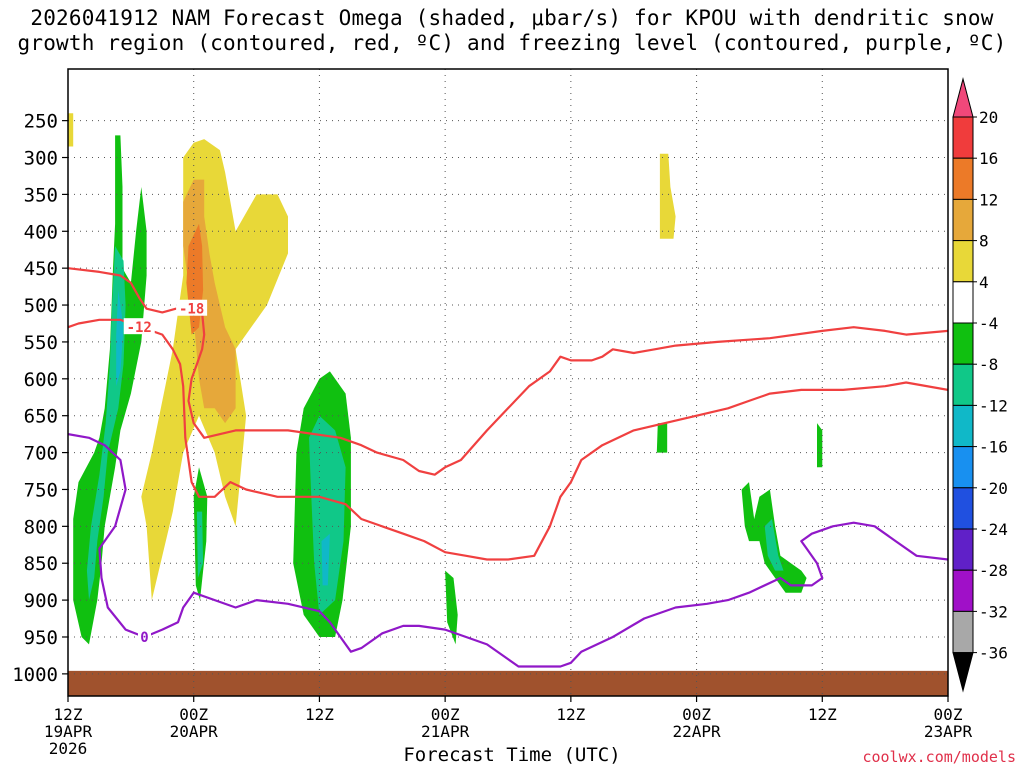 This screenshot has width=1024, height=768. Describe the element at coordinates (984, 241) in the screenshot. I see `colorbar-label-3: 8` at that location.